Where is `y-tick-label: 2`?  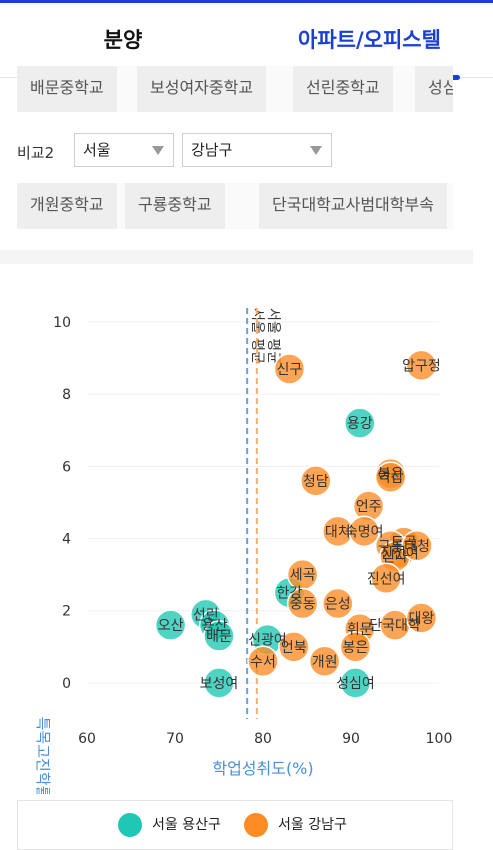
y-tick-label: 2 is located at coordinates (66, 612).